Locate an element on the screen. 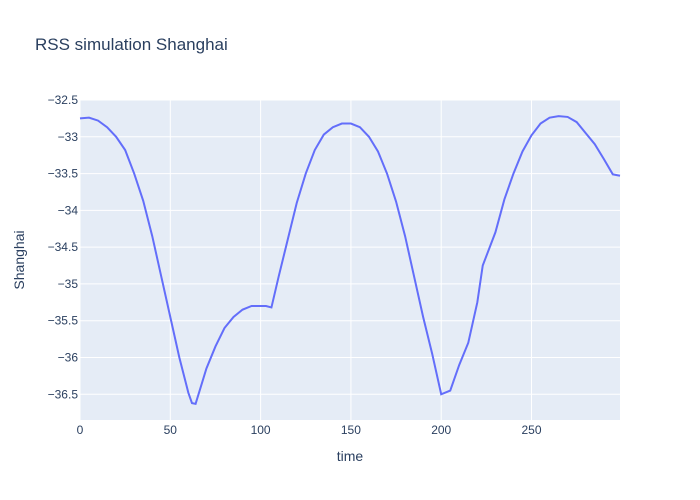 The width and height of the screenshot is (700, 500). chart-title: RSS simulation Shanghai is located at coordinates (131, 44).